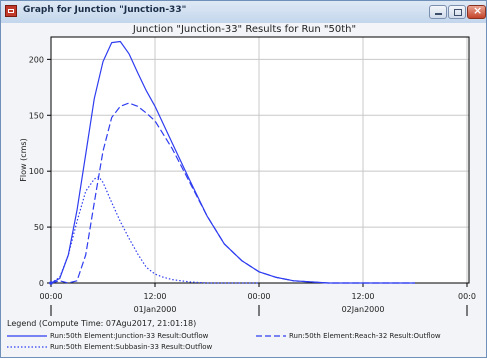 The image size is (487, 359). I want to click on graph-app-icon, so click(11, 11).